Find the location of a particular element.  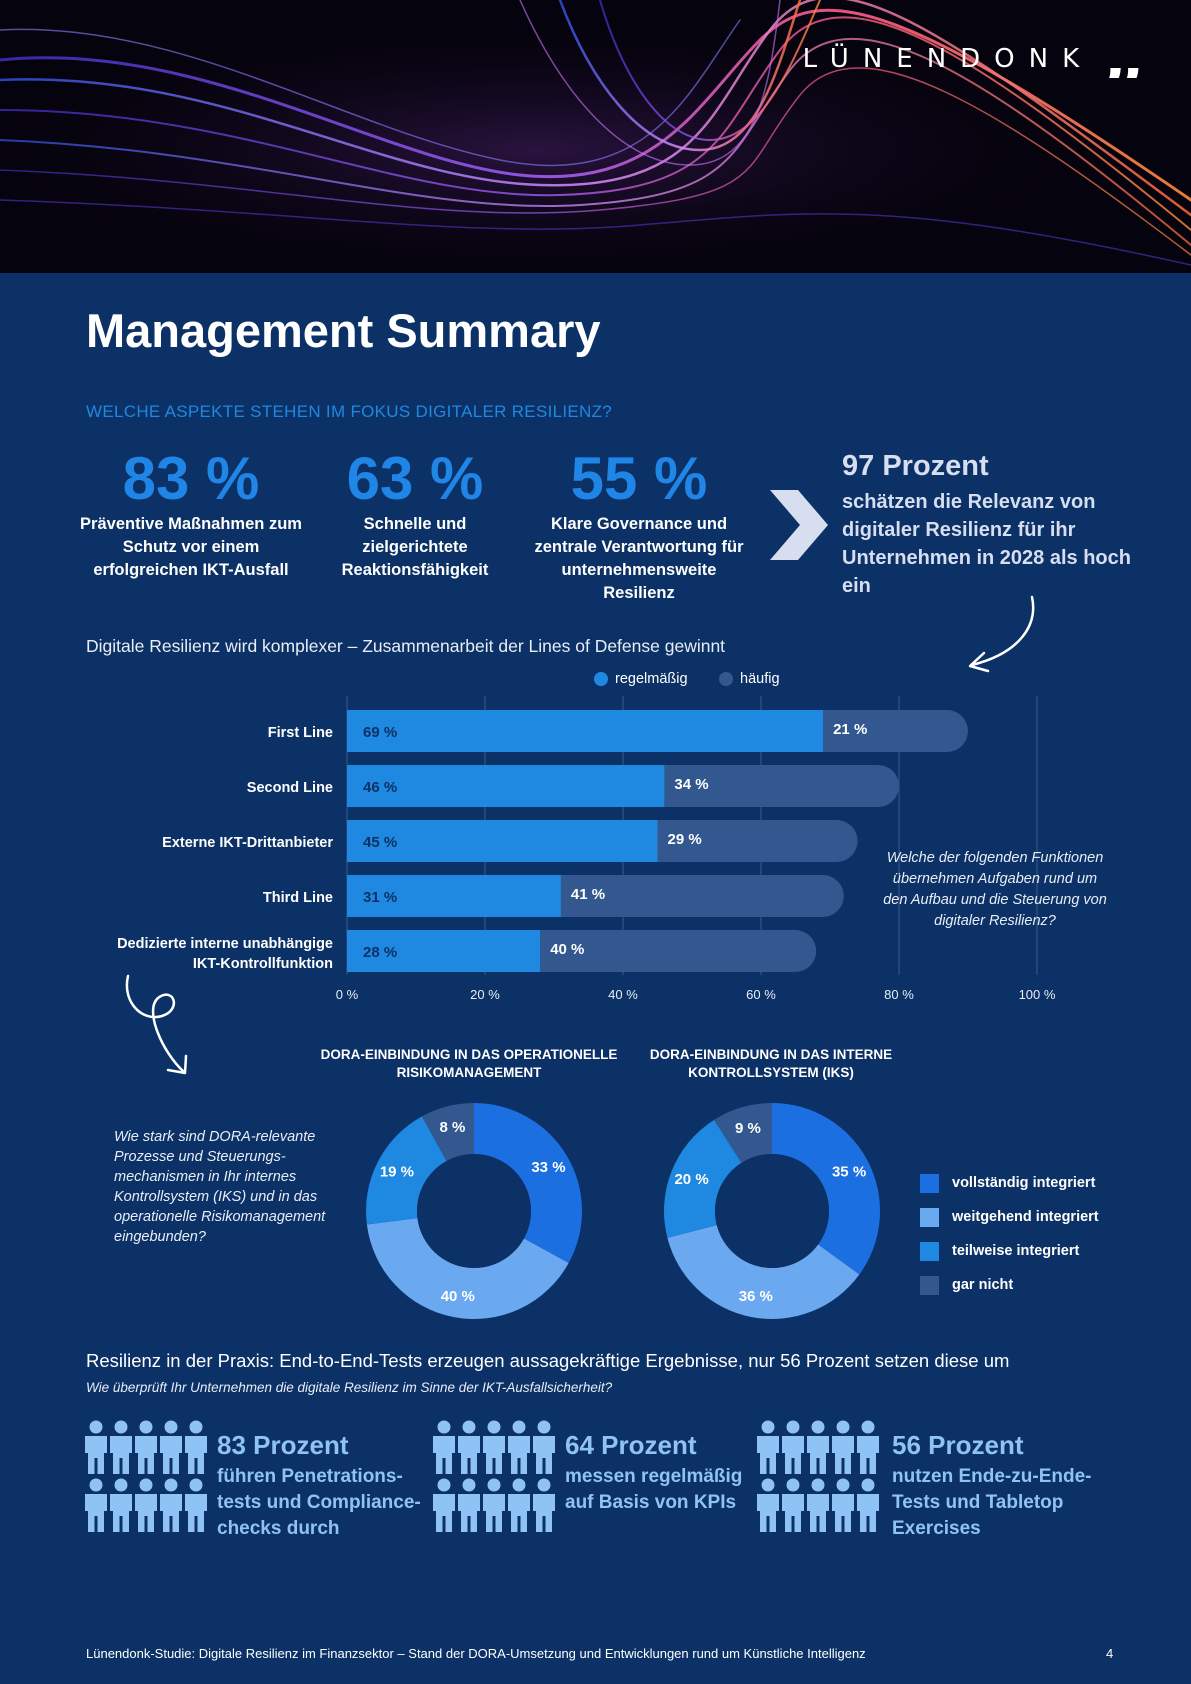

donut-value-label: 9 % is located at coordinates (748, 1128).